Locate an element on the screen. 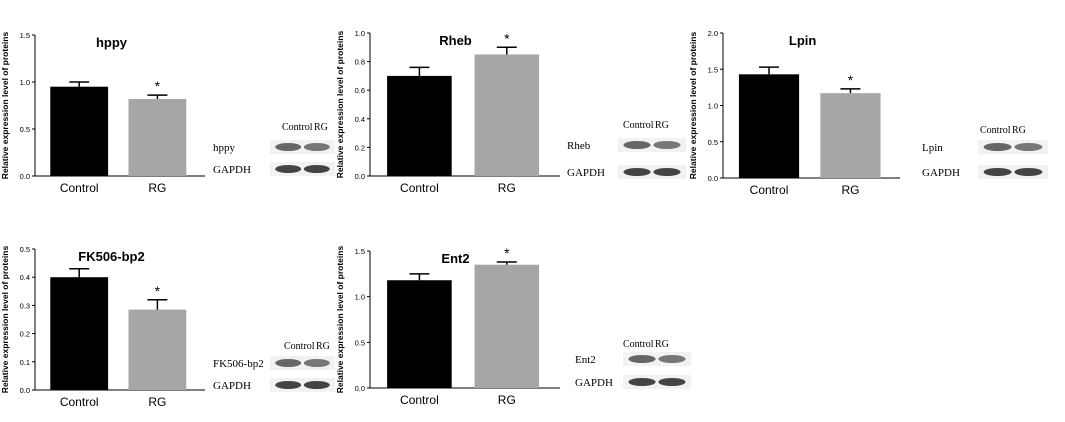 This screenshot has width=1065, height=422. chart-title: Ent2 is located at coordinates (455, 258).